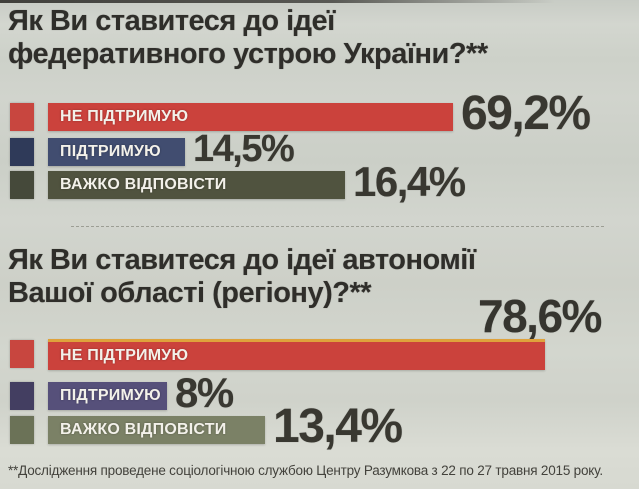  I want to click on value-label: 14,5%, so click(244, 149).